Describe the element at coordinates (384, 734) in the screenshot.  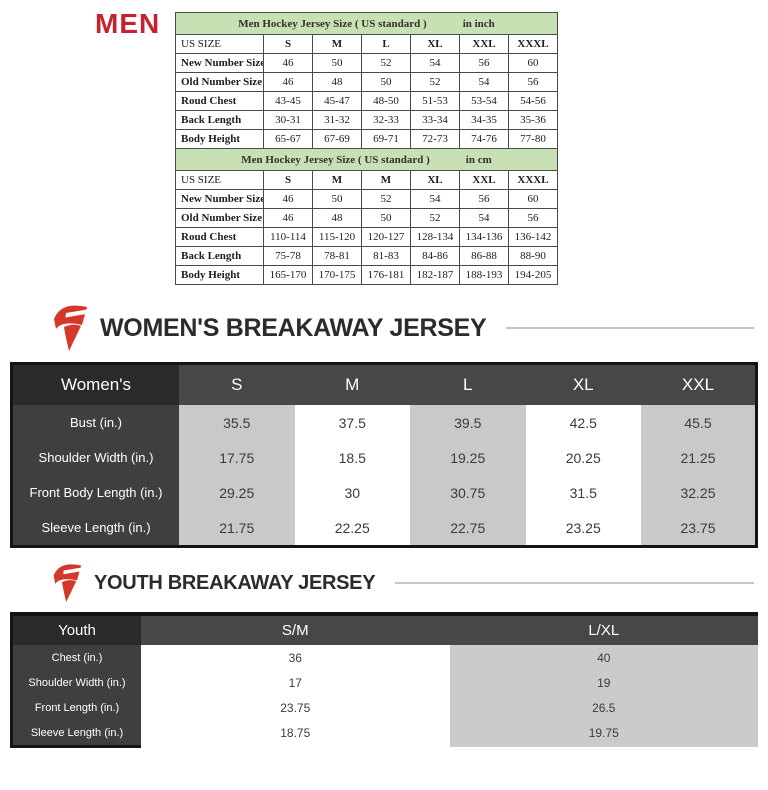
I see `table-row: Sleeve Length (in.) 18.75 19.75` at that location.